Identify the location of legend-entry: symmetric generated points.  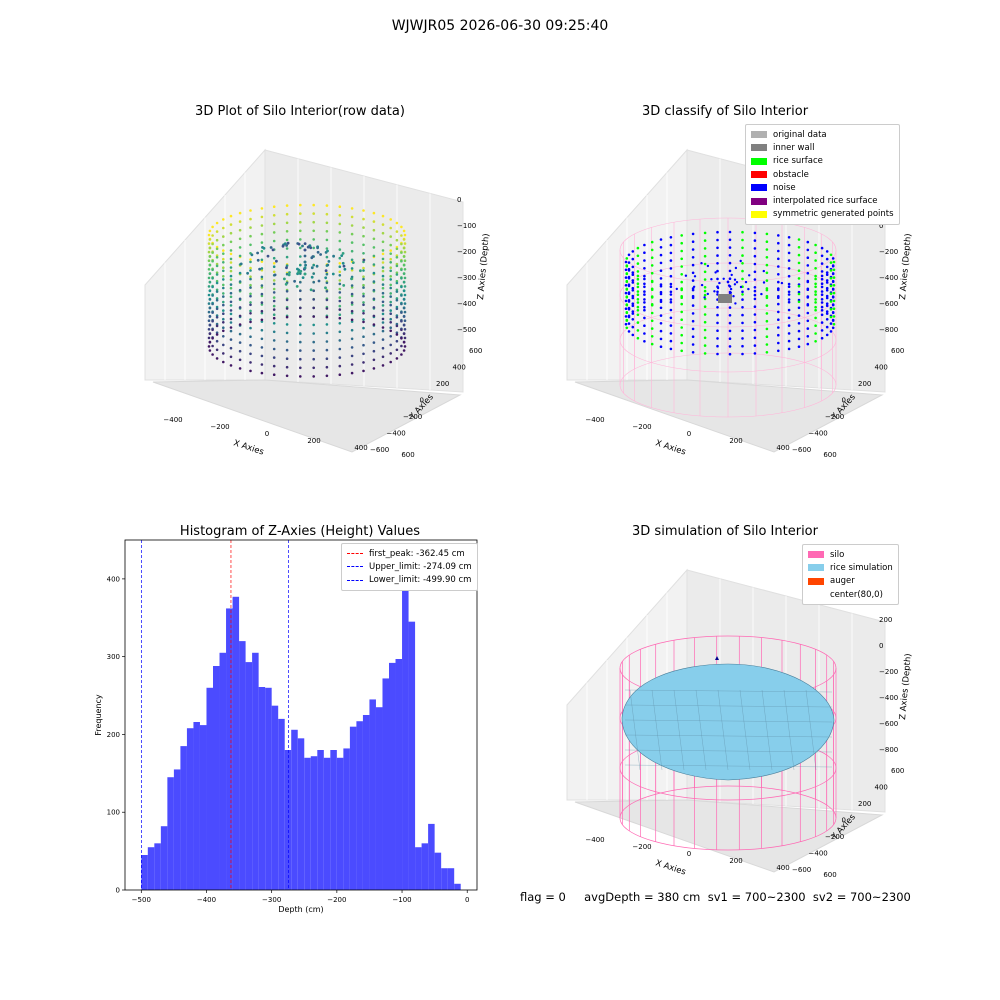
(822, 214).